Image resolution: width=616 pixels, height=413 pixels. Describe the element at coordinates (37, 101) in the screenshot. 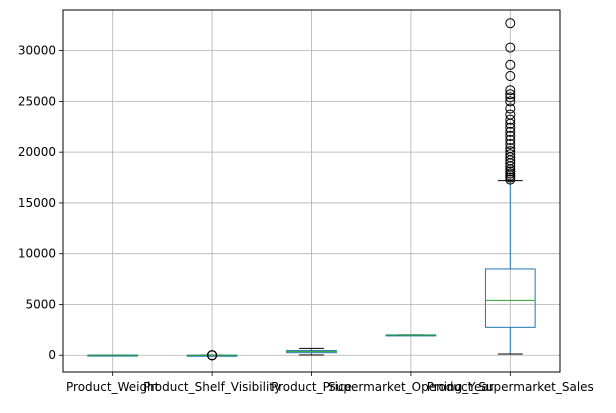

I see `y-tick-label: 25000` at that location.